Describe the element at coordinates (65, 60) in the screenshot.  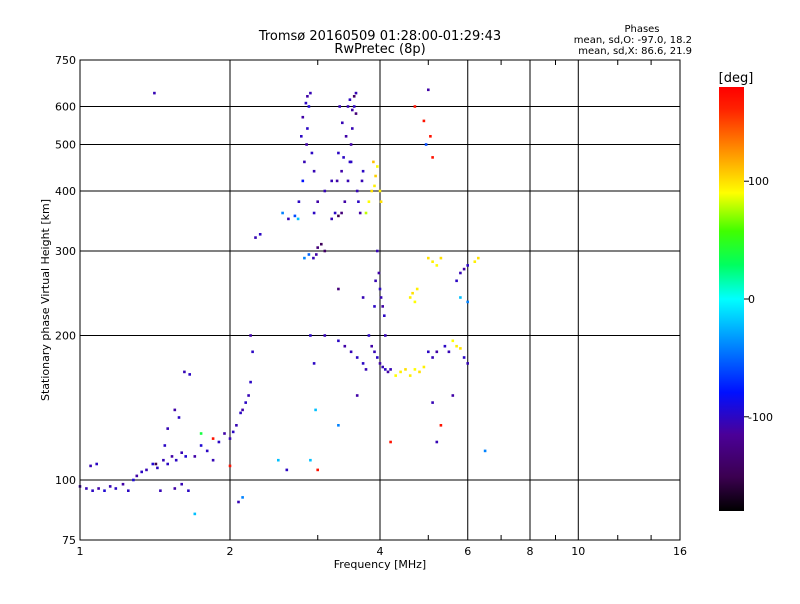
I see `y-tick-label: 750` at that location.